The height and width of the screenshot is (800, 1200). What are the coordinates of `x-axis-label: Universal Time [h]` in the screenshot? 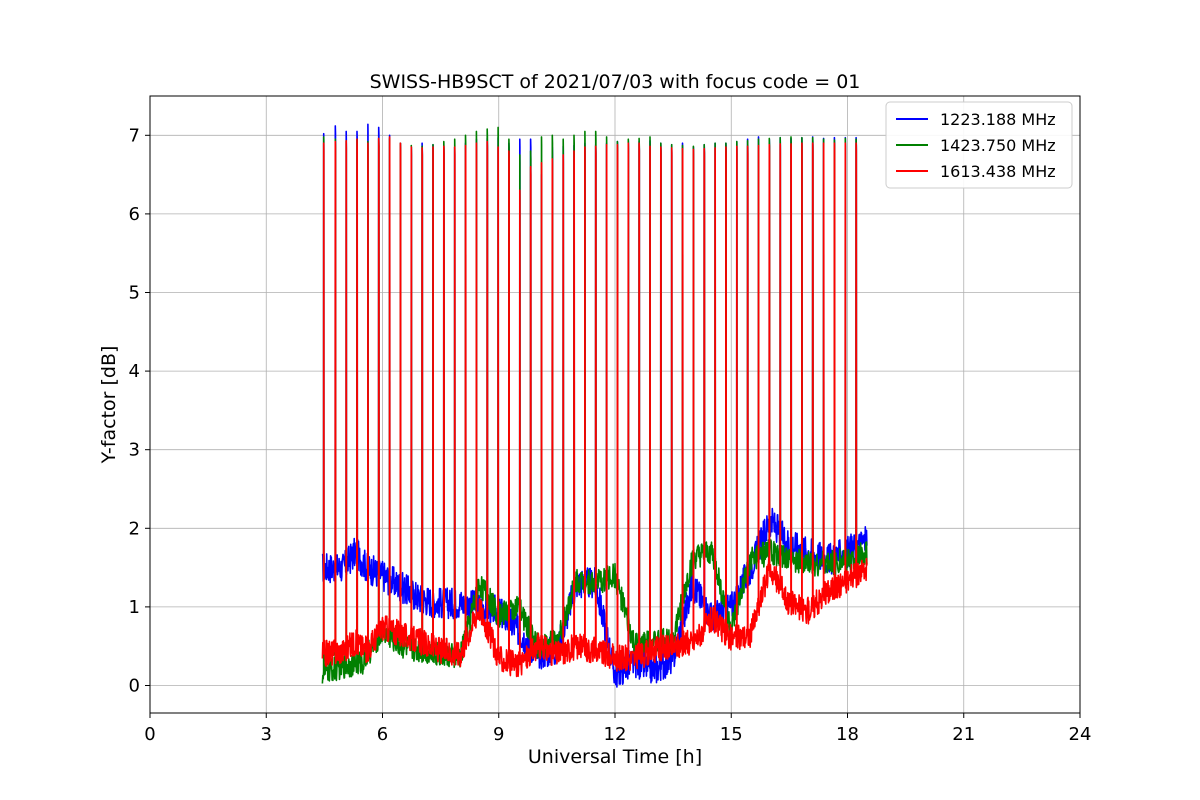 It's located at (615, 757).